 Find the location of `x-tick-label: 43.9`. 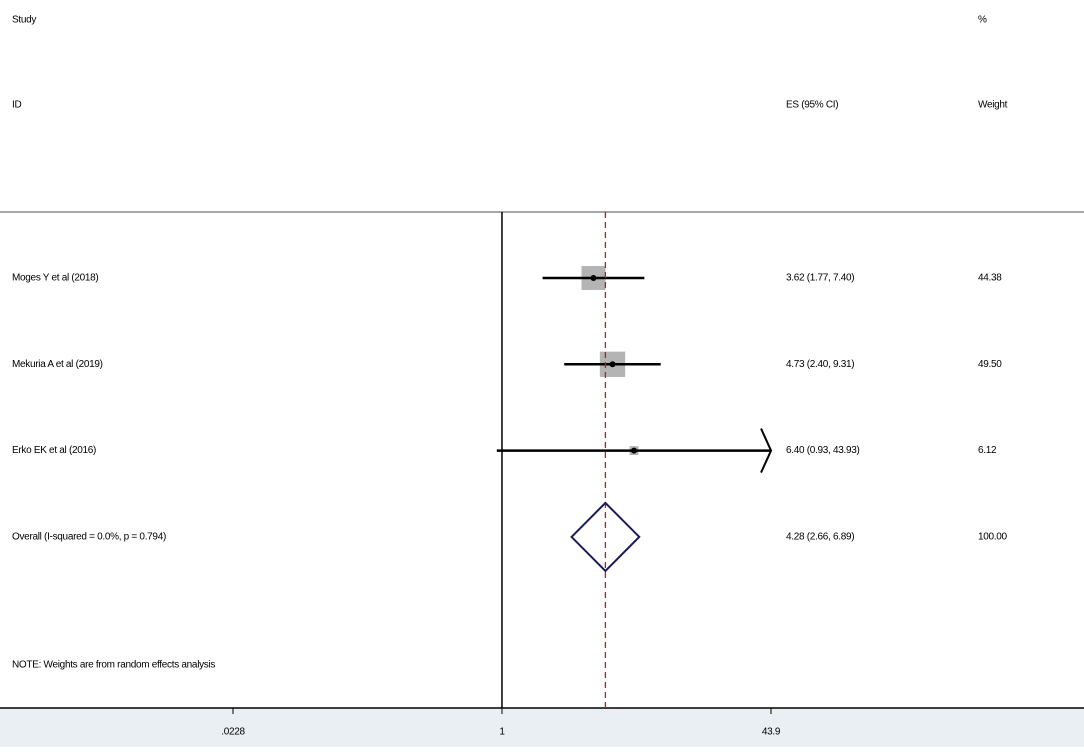

x-tick-label: 43.9 is located at coordinates (771, 732).